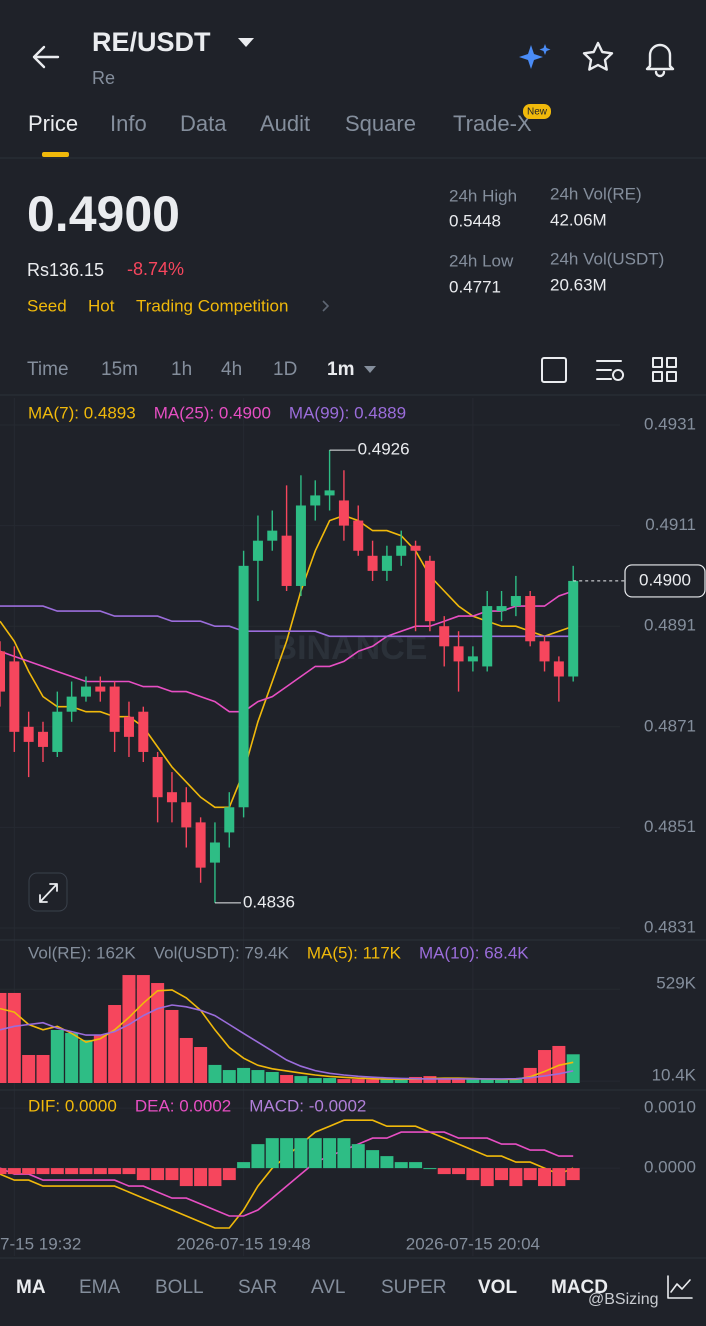  I want to click on last-price: 0.4900, so click(103, 214).